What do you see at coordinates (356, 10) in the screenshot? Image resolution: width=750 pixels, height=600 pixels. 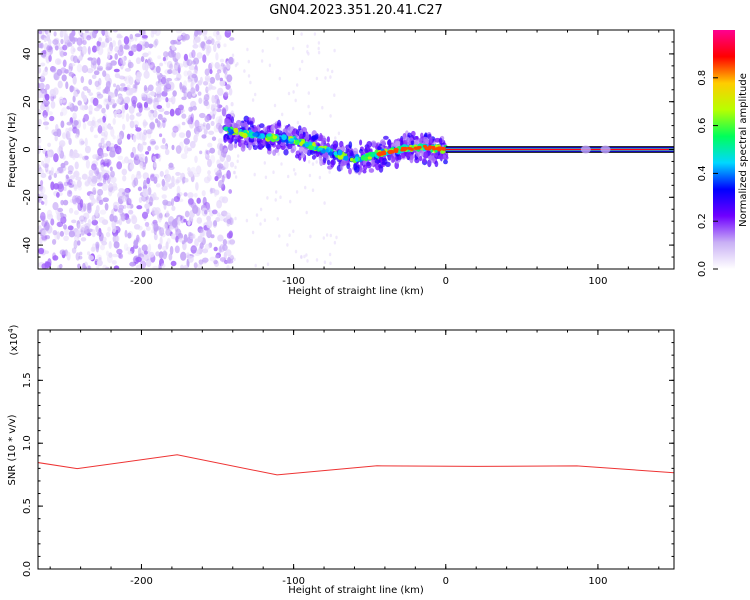 I see `figure-title: GN04.2023.351.20.41.C27` at bounding box center [356, 10].